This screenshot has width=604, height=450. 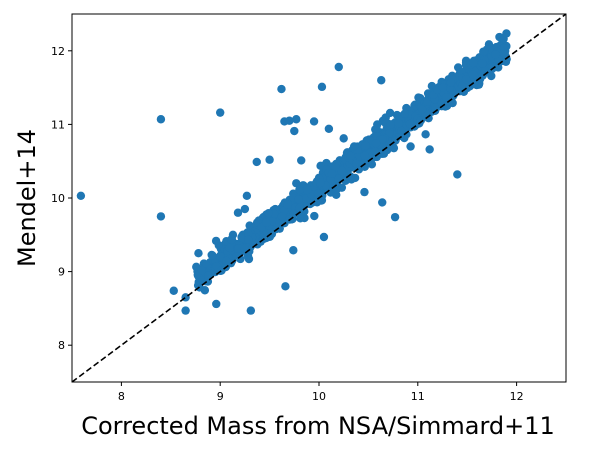 What do you see at coordinates (61, 345) in the screenshot?
I see `y-tick-label: 8` at bounding box center [61, 345].